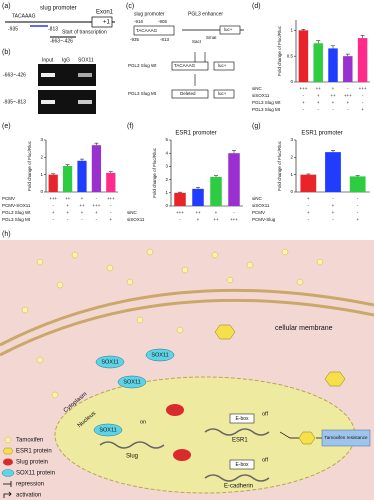 Image resolution: width=374 pixels, height=500 pixels. What do you see at coordinates (142, 65) in the screenshot?
I see `construct: PGL3 Slug Wt` at bounding box center [142, 65].